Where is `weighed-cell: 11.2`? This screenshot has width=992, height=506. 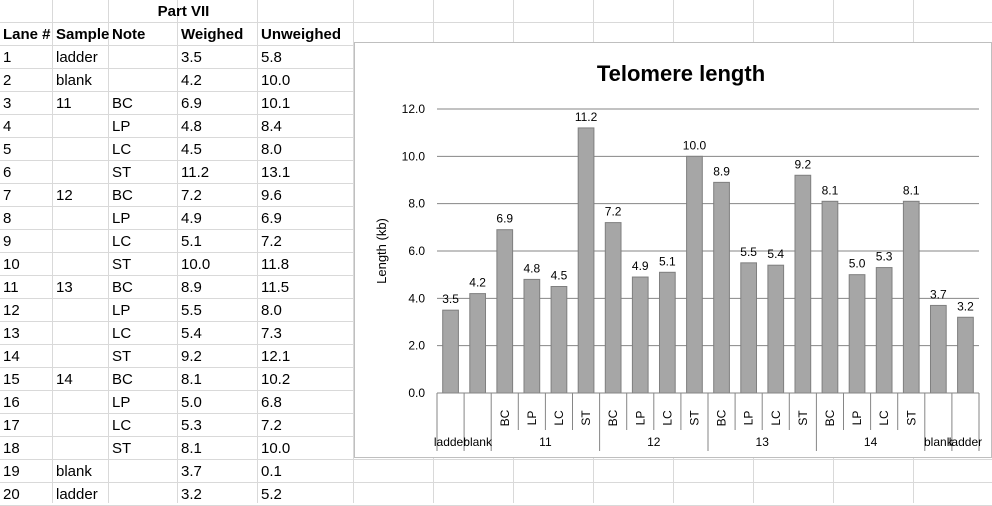
weighed-cell: 11.2 is located at coordinates (195, 172).